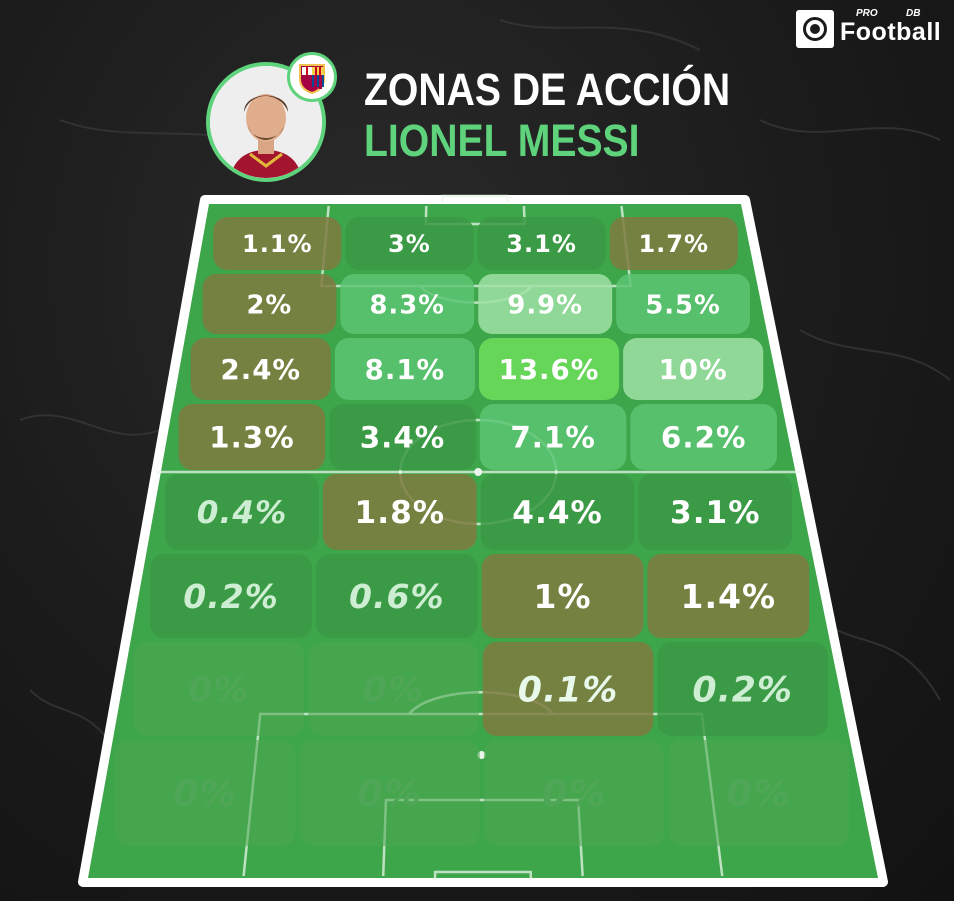 This screenshot has width=954, height=901. What do you see at coordinates (475, 198) in the screenshot?
I see `top-goal` at bounding box center [475, 198].